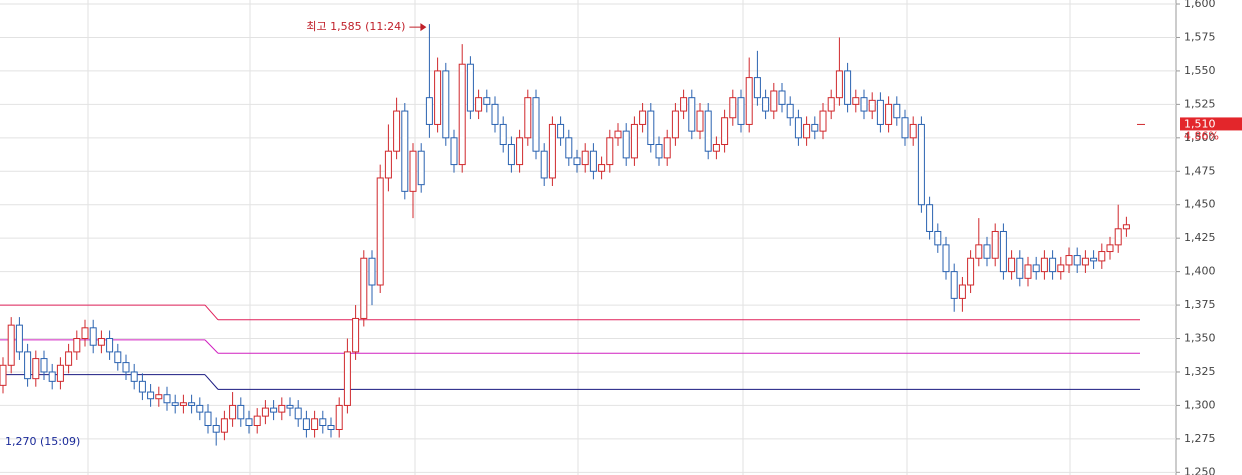 The image size is (1242, 475). Describe the element at coordinates (1200, 438) in the screenshot. I see `y-tick-label: 1,275` at that location.